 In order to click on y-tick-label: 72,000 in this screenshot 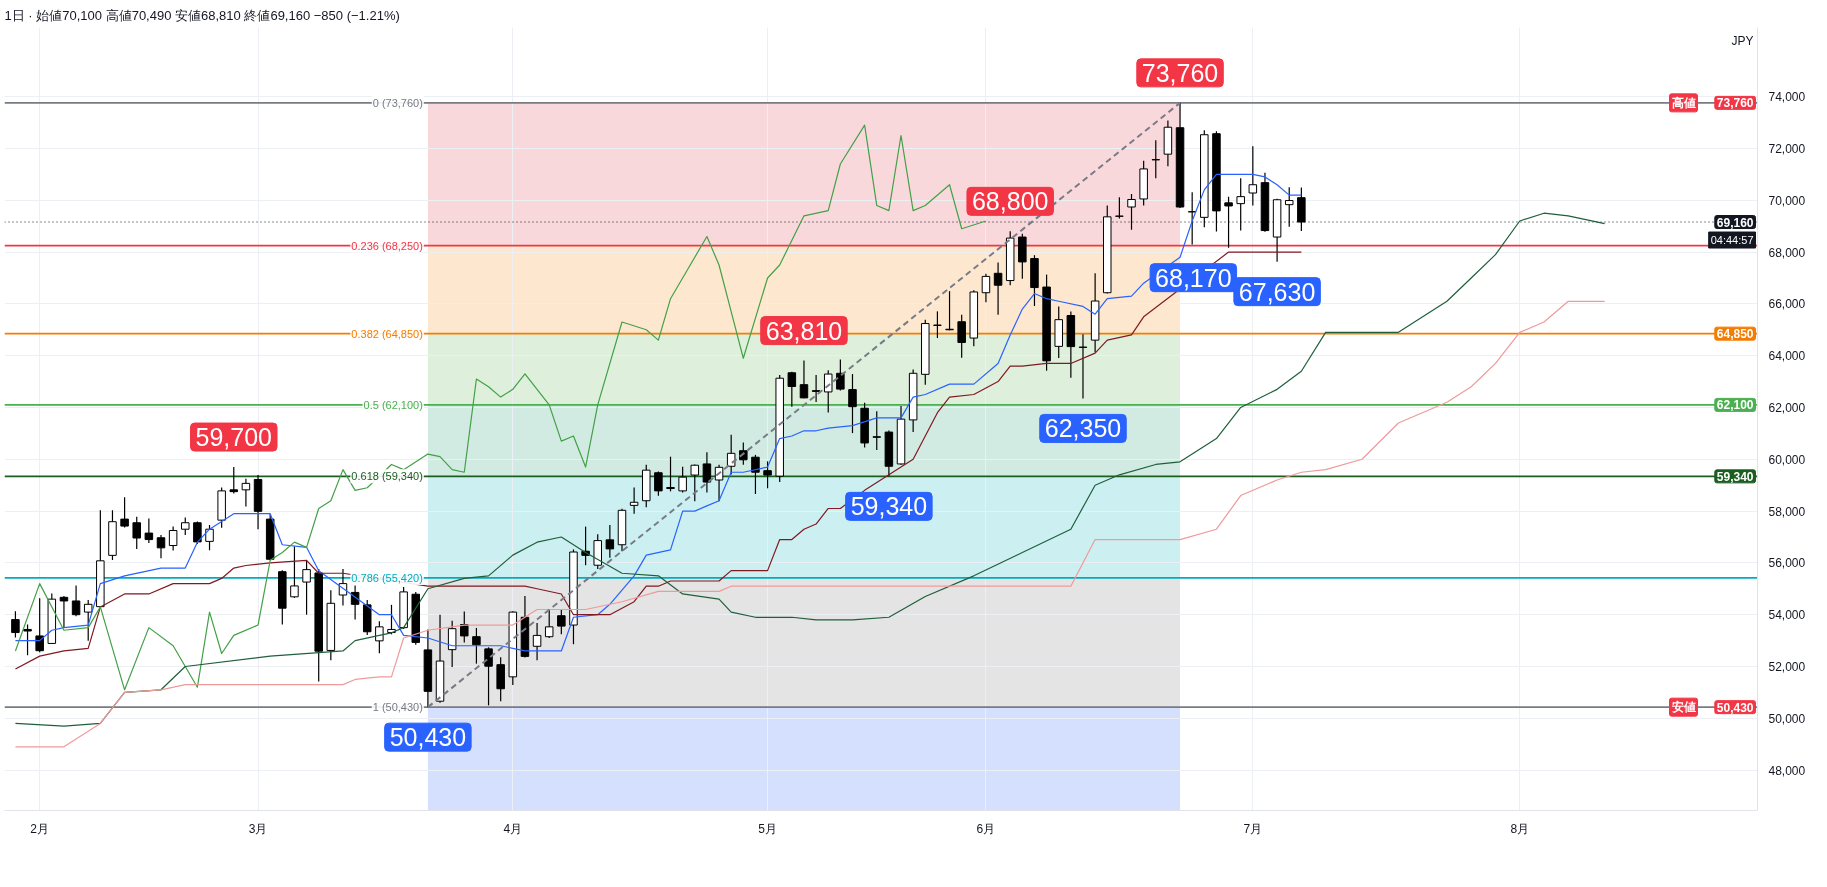, I will do `click(1787, 148)`.